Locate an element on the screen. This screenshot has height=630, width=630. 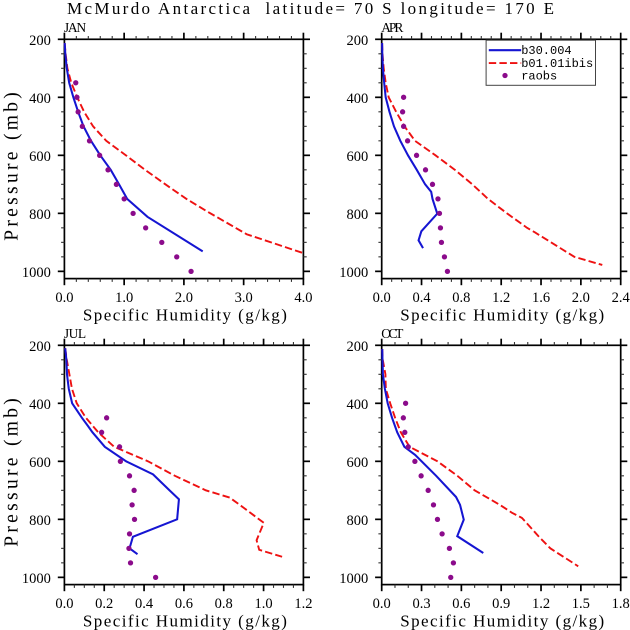
svg-text: JAN is located at coordinates (75, 27).